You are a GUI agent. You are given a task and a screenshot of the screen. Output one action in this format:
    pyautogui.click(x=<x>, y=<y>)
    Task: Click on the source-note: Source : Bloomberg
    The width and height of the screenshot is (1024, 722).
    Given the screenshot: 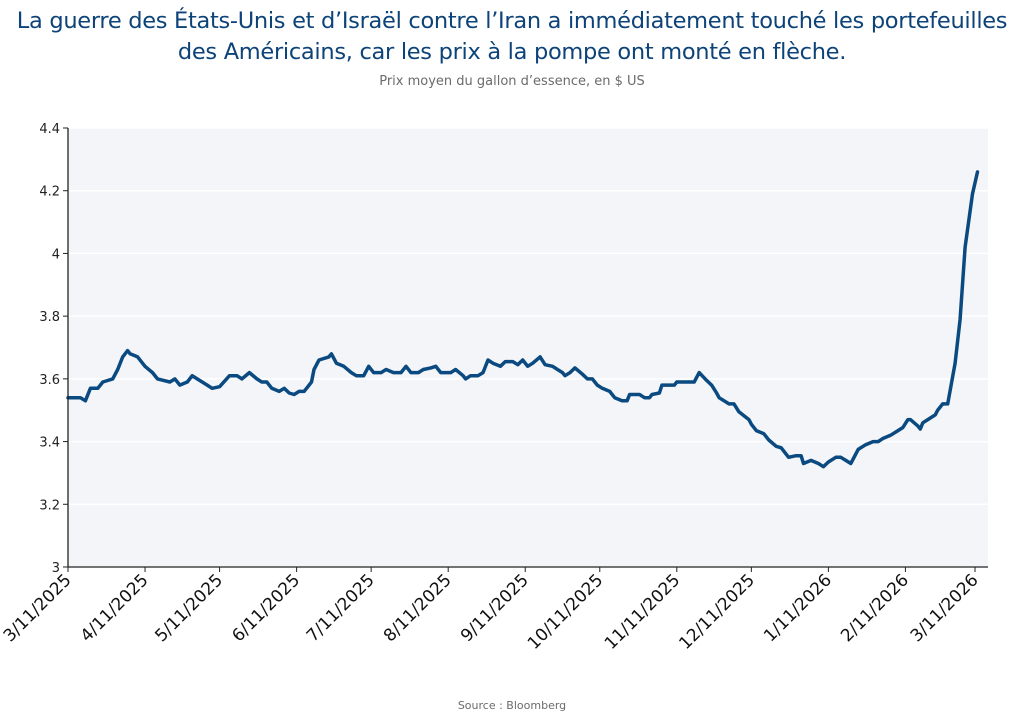 What is the action you would take?
    pyautogui.click(x=512, y=705)
    